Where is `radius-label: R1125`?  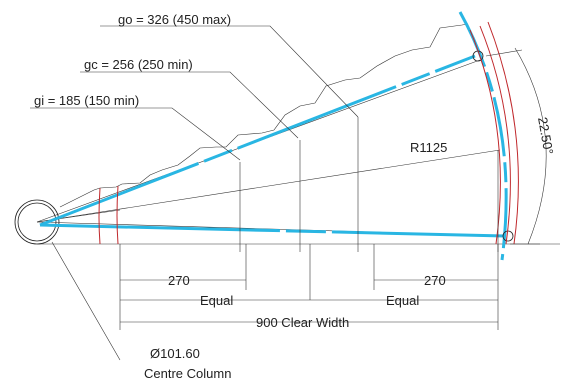
radius-label: R1125 is located at coordinates (428, 147).